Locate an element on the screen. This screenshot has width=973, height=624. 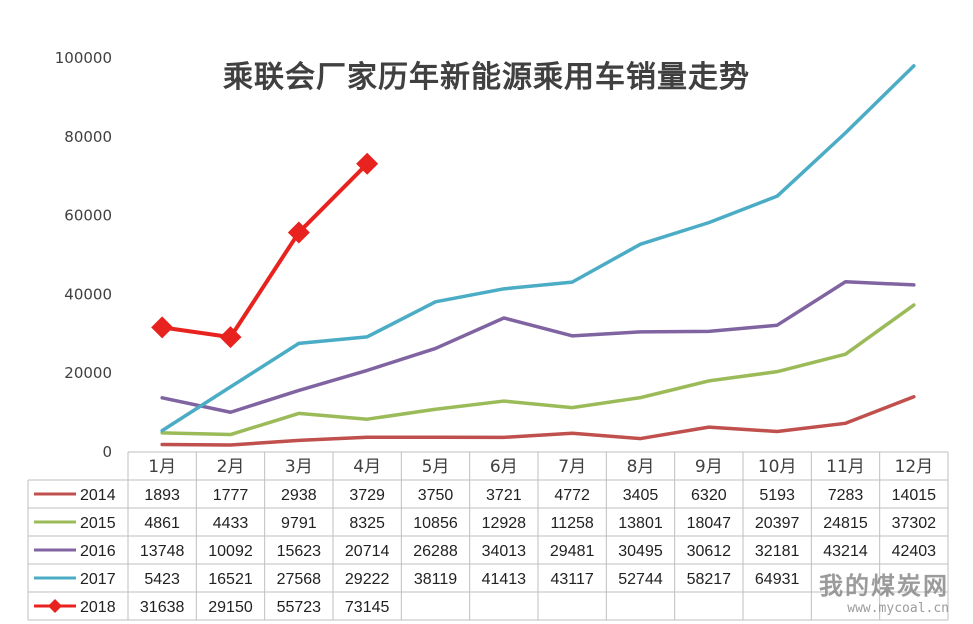
table-cell-value: 5193 is located at coordinates (777, 495).